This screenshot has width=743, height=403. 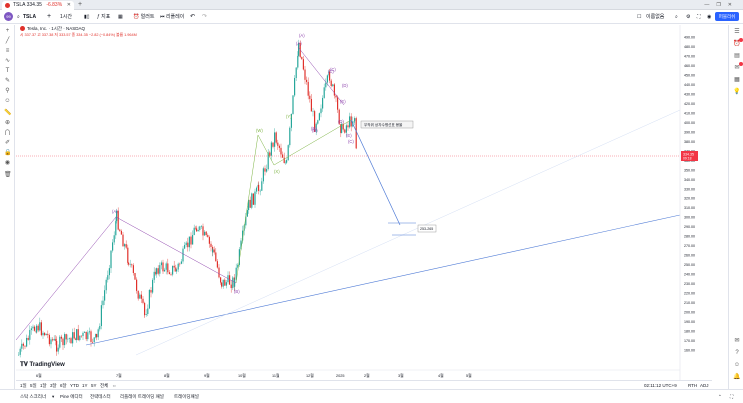 What do you see at coordinates (87, 17) in the screenshot?
I see `bar-style-icon: ▮▯` at bounding box center [87, 17].